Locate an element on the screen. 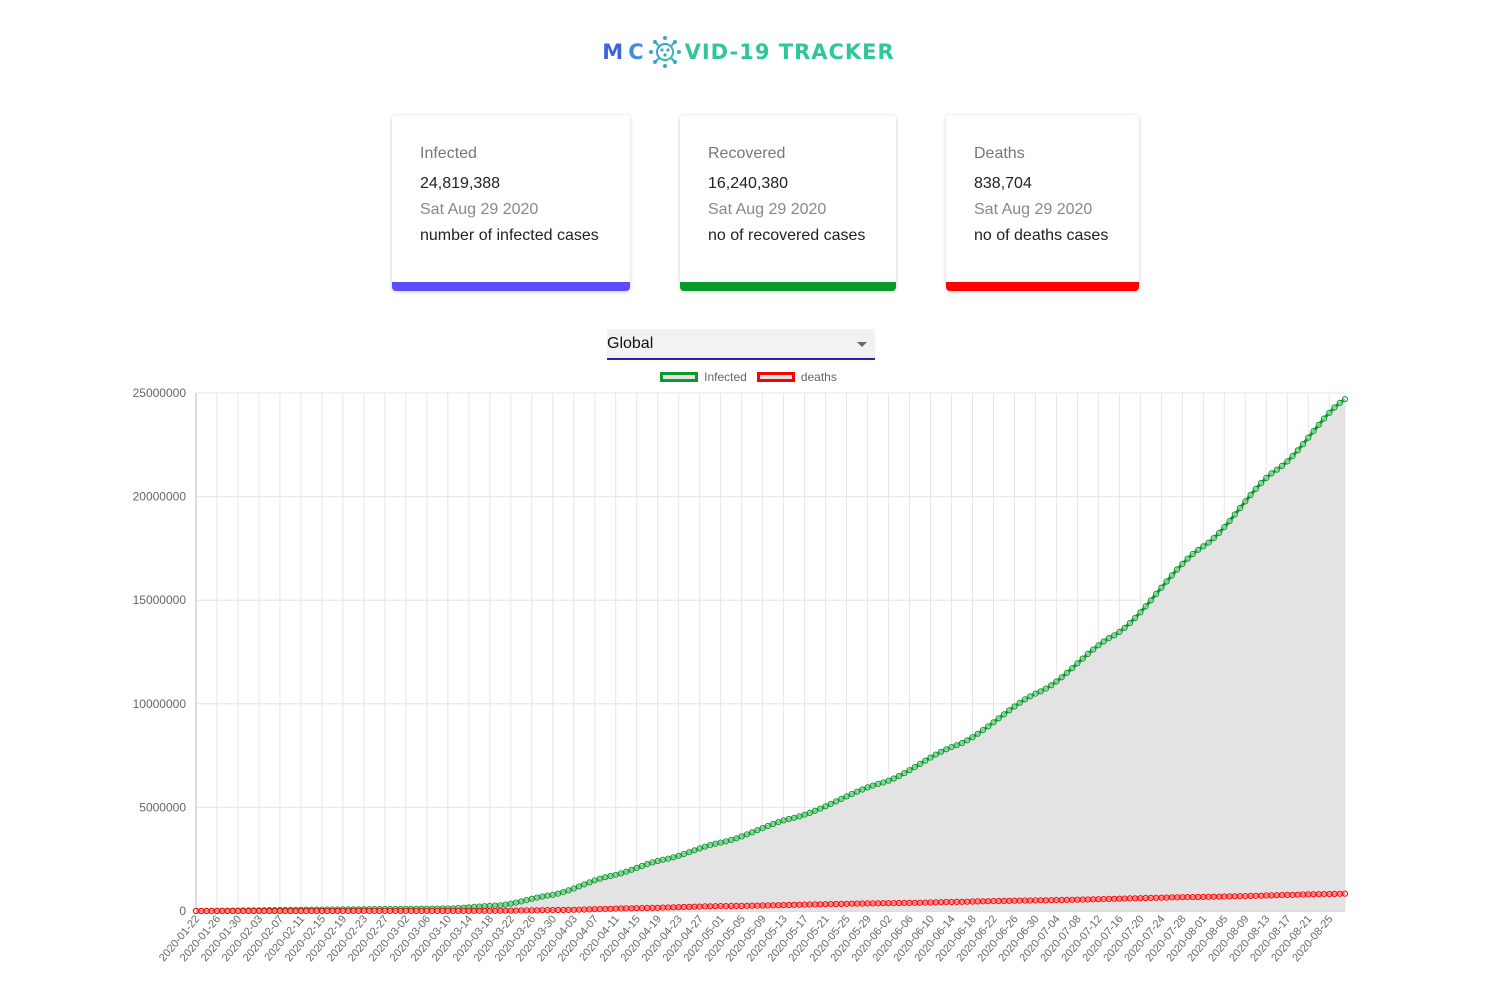  logo-text-c: C is located at coordinates (636, 52).